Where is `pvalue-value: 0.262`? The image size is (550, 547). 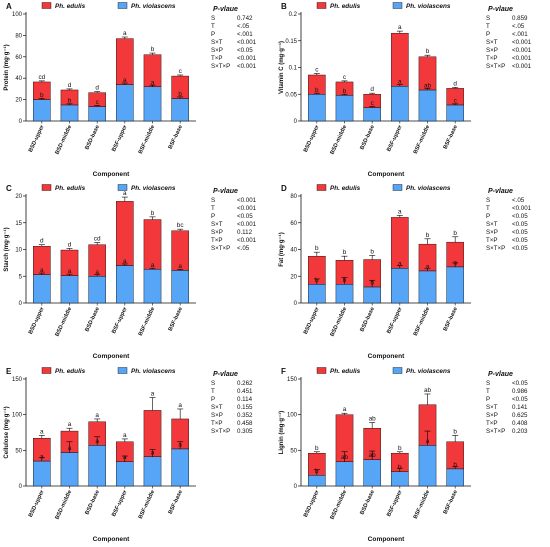
pvalue-value: 0.262 is located at coordinates (245, 383).